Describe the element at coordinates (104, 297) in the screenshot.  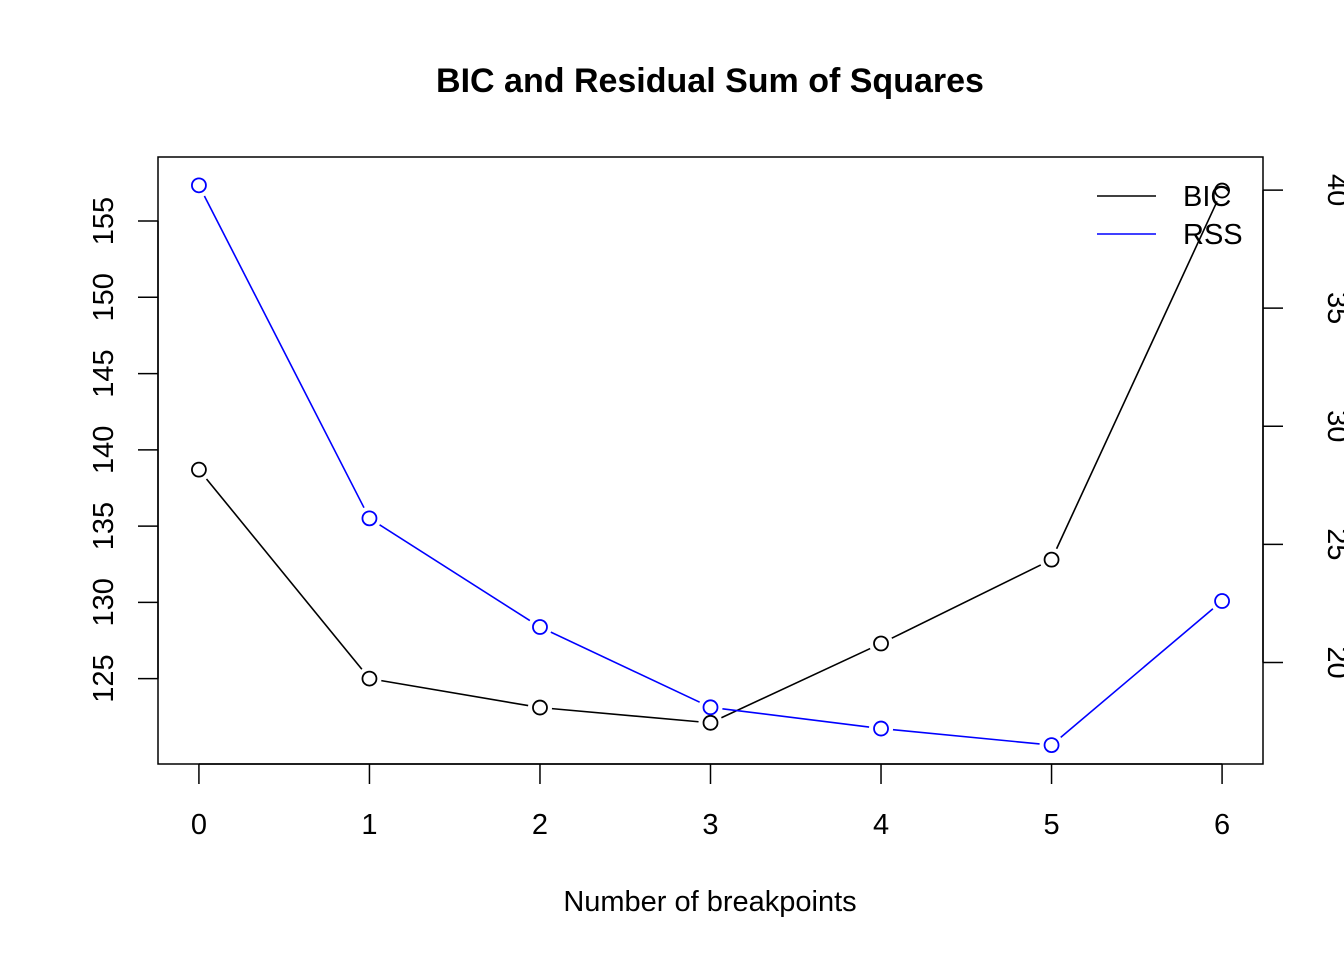
I see `y-tick-label: 150` at that location.